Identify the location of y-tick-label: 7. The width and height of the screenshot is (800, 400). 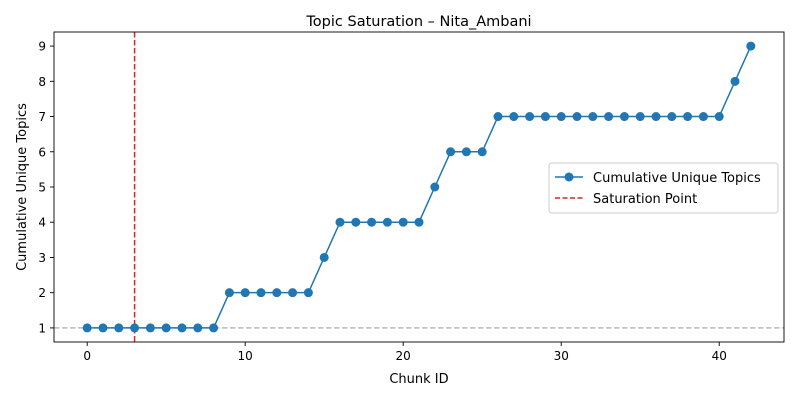
(42, 117).